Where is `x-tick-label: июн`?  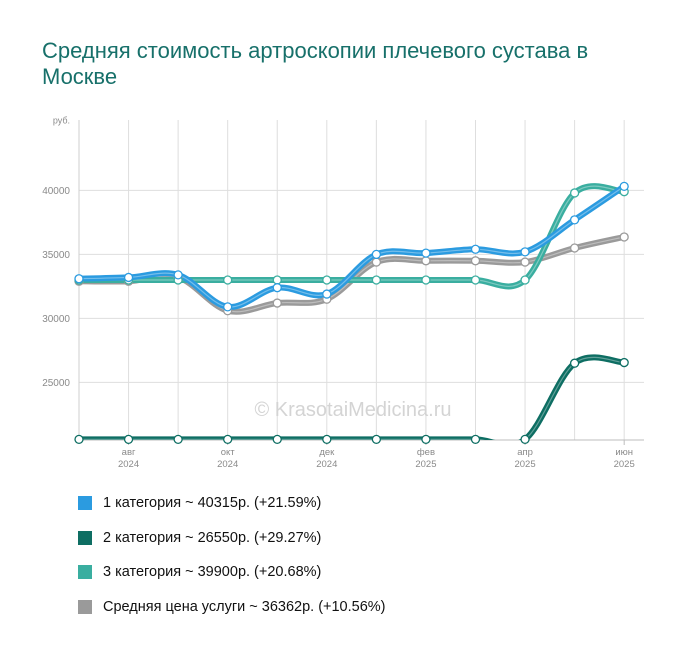 x-tick-label: июн is located at coordinates (624, 452).